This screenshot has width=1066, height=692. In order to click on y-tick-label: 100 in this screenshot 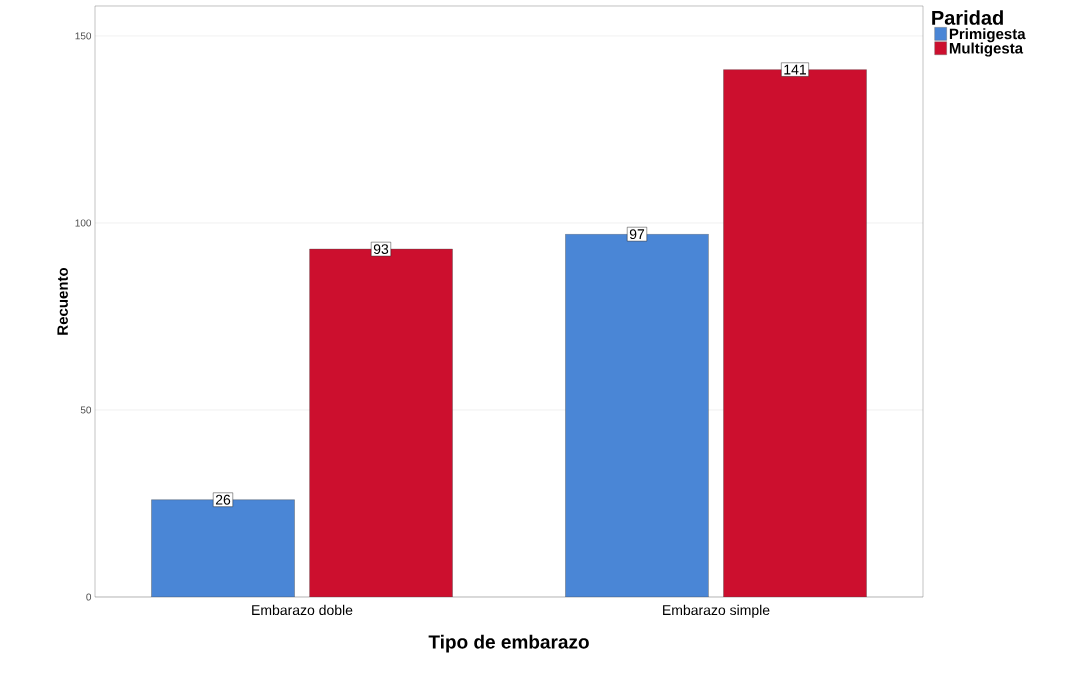, I will do `click(83, 223)`.